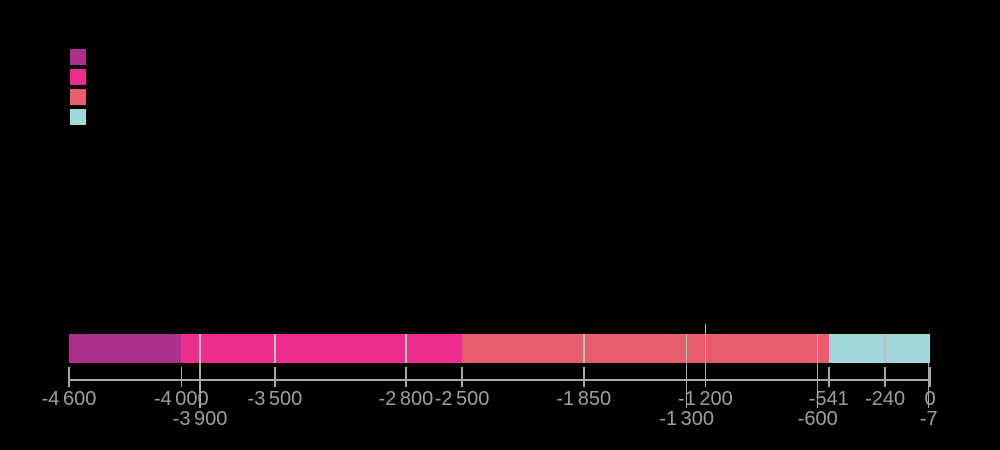  What do you see at coordinates (499, 380) in the screenshot?
I see `x-axis-line` at bounding box center [499, 380].